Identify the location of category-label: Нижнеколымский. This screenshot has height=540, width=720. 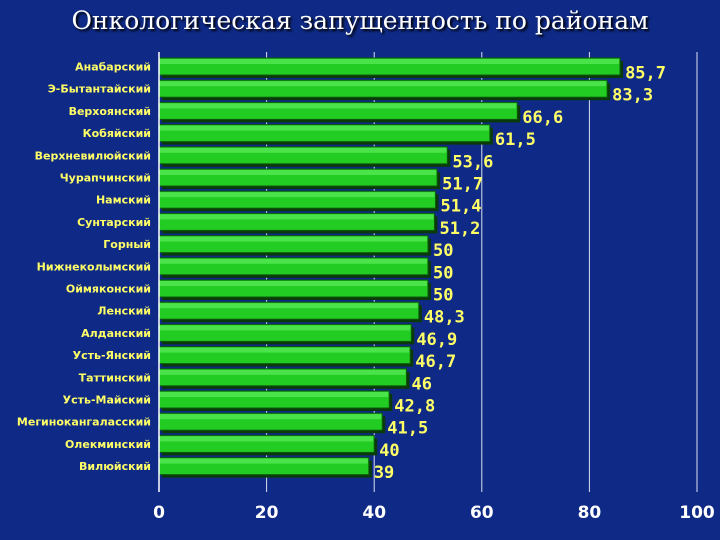
(94, 266).